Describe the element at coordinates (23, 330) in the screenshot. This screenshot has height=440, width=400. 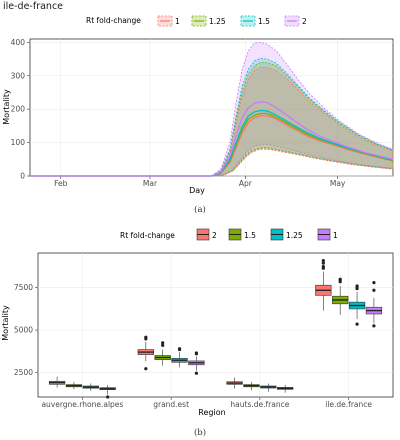
I see `chart-b-ytick-label: 5000` at that location.